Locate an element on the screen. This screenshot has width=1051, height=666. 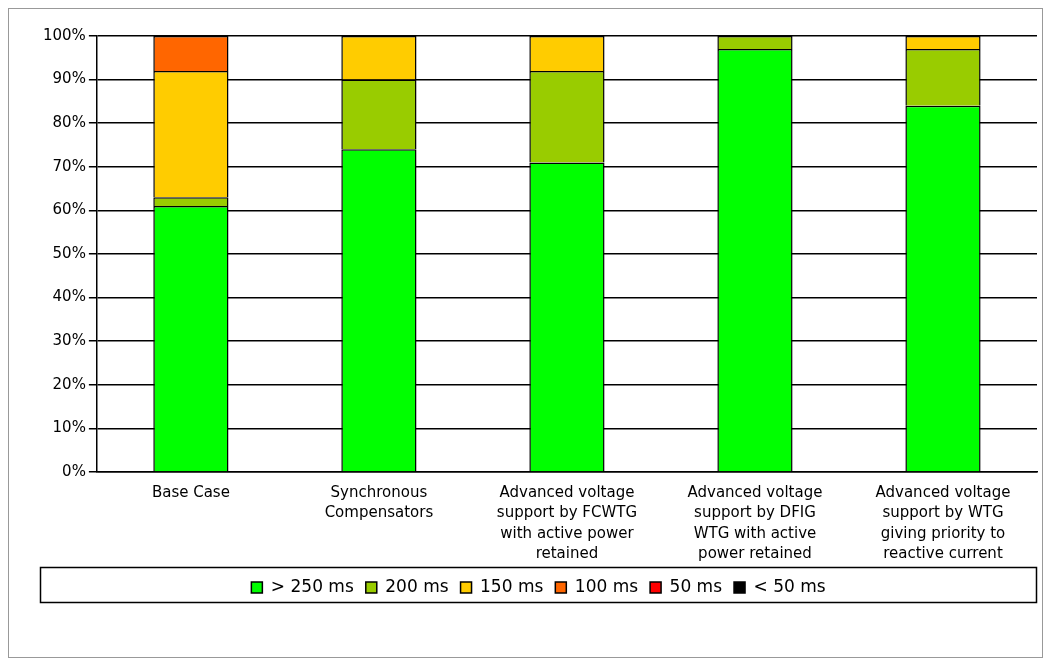
y-tick-label: 90% is located at coordinates (69, 78).